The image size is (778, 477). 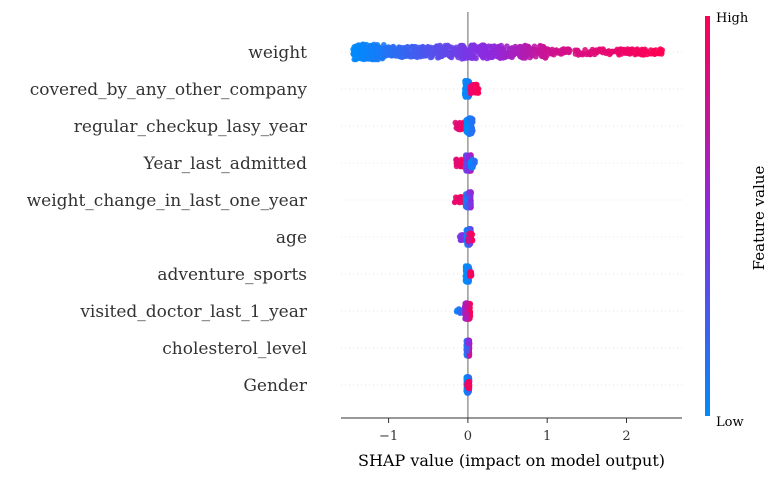 What do you see at coordinates (388, 436) in the screenshot?
I see `x-tick-label: −1` at bounding box center [388, 436].